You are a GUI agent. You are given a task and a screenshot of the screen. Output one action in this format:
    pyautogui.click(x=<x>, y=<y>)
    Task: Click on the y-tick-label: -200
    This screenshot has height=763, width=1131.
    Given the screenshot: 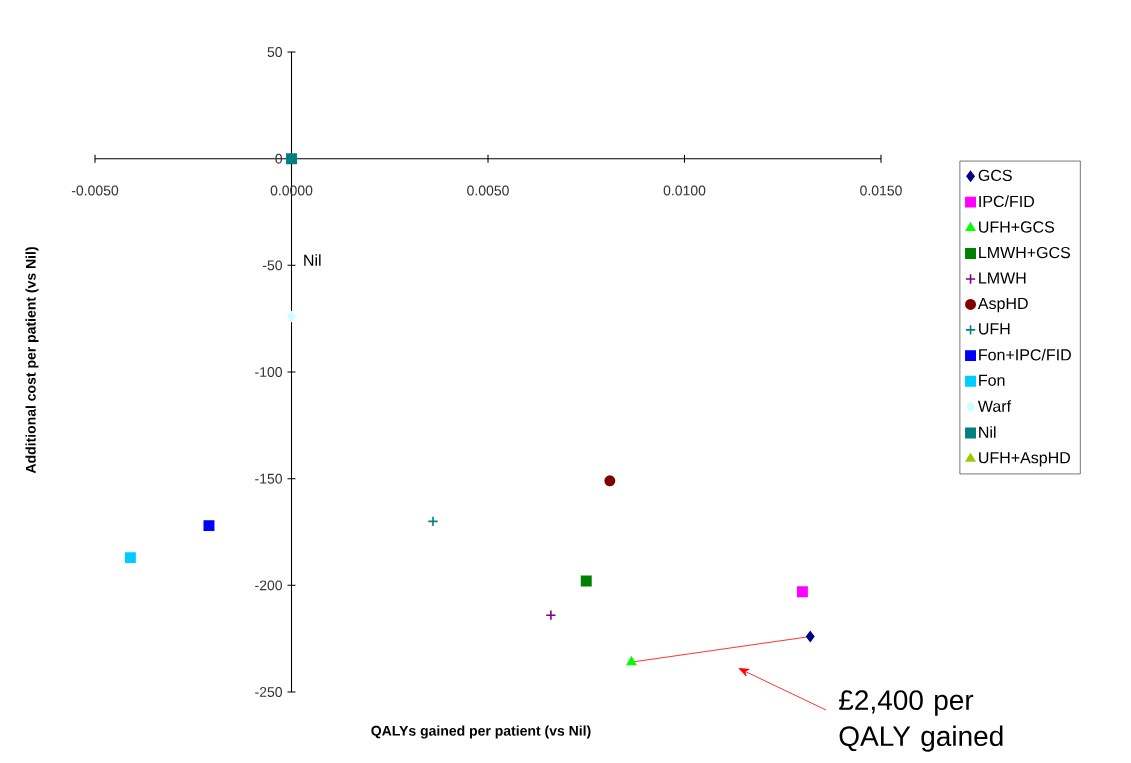 What is the action you would take?
    pyautogui.click(x=269, y=585)
    